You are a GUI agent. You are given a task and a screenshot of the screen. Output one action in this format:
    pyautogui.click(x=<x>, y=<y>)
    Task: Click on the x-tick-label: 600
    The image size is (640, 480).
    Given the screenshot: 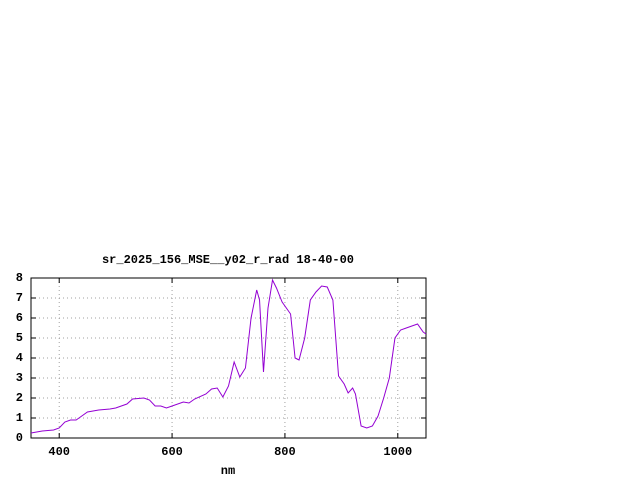 What is the action you would take?
    pyautogui.click(x=172, y=452)
    